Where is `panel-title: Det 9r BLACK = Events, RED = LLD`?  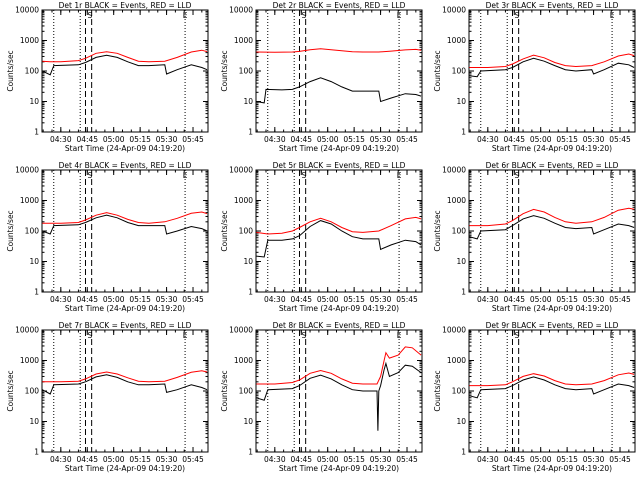
panel-title: Det 9r BLACK = Events, RED = LLD is located at coordinates (552, 325).